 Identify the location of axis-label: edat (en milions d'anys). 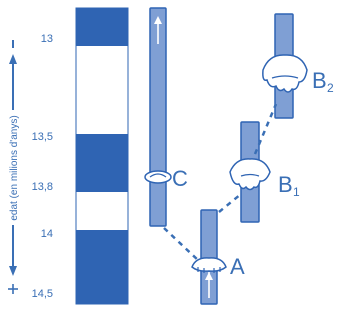
(14, 167).